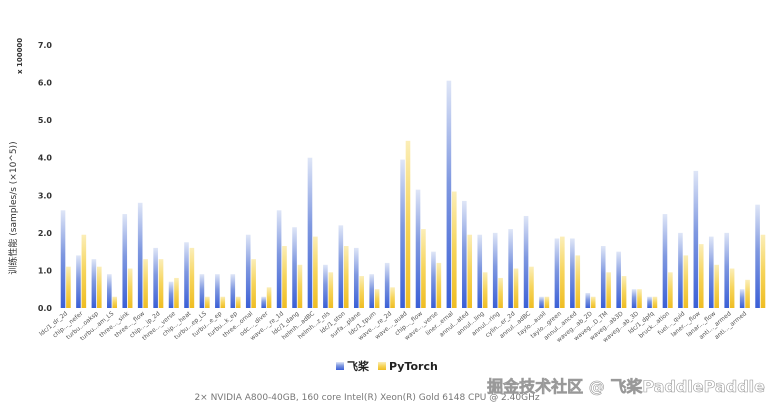 This screenshot has height=412, width=776. I want to click on y-tick-label: 3.0, so click(45, 195).